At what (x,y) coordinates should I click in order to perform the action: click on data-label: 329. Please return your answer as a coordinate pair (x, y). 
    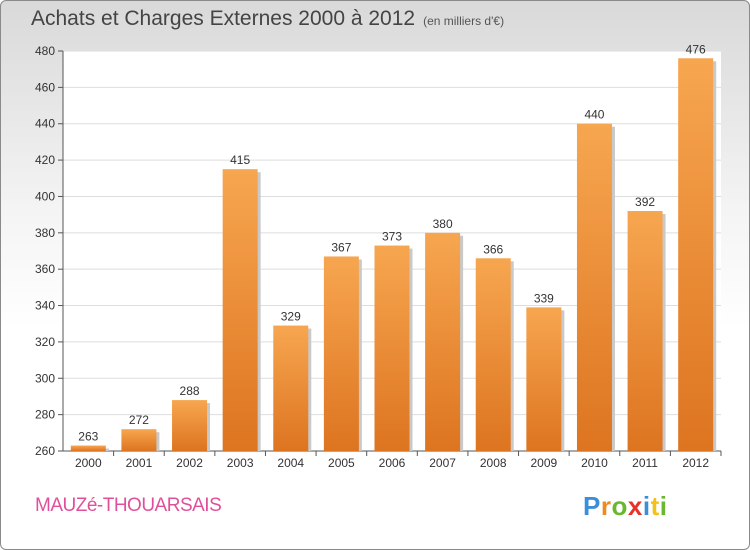
    Looking at the image, I should click on (291, 317).